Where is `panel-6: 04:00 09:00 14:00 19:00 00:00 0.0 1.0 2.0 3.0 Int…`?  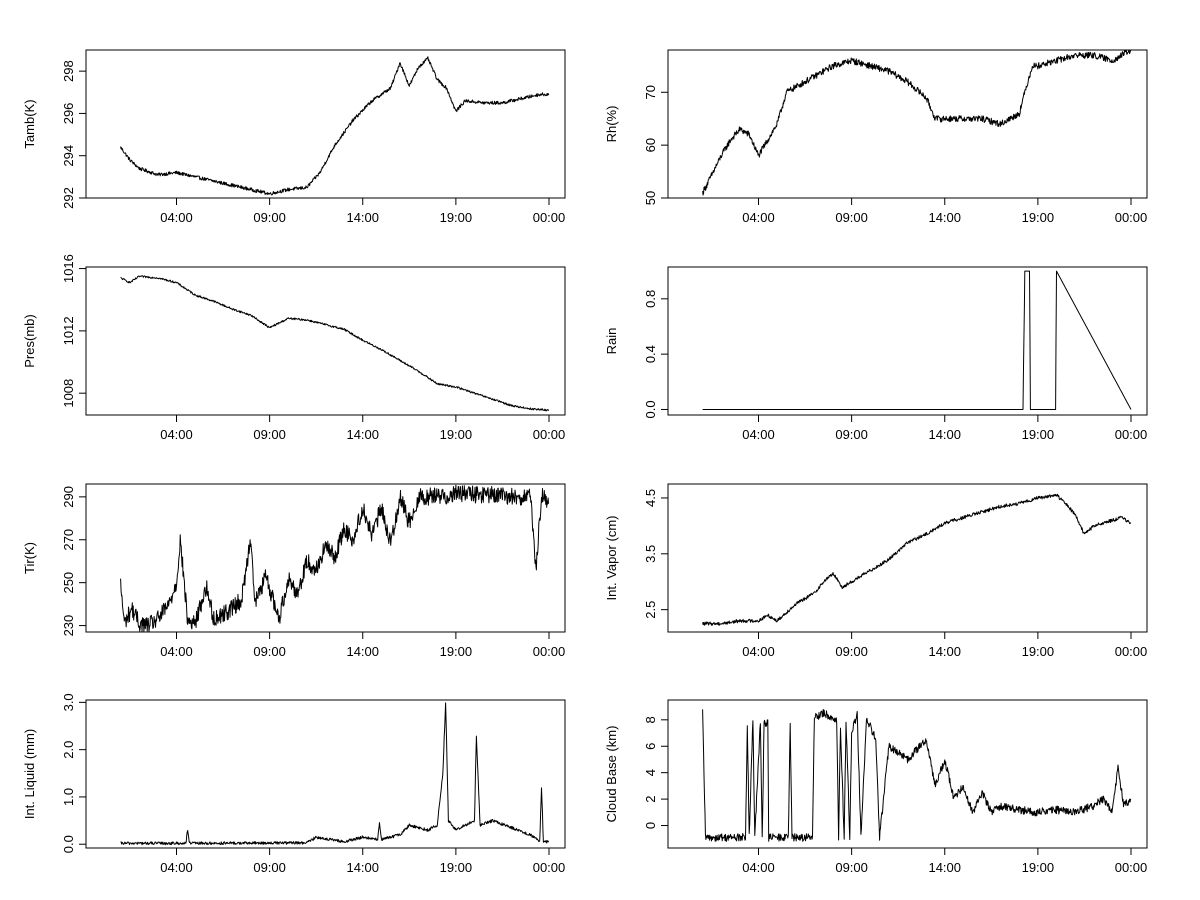 panel-6: 04:00 09:00 14:00 19:00 00:00 0.0 1.0 2.0 3.0 Int… is located at coordinates (294, 784).